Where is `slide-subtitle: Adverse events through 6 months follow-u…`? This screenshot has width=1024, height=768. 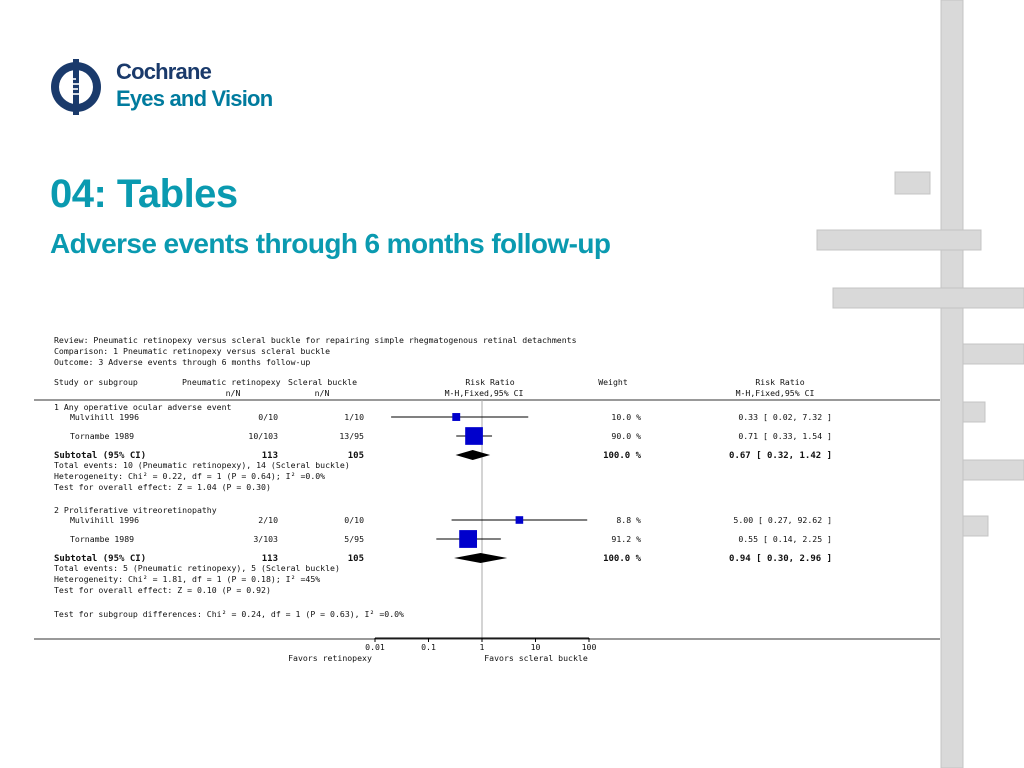
slide-subtitle: Adverse events through 6 months follow-u… is located at coordinates (330, 243).